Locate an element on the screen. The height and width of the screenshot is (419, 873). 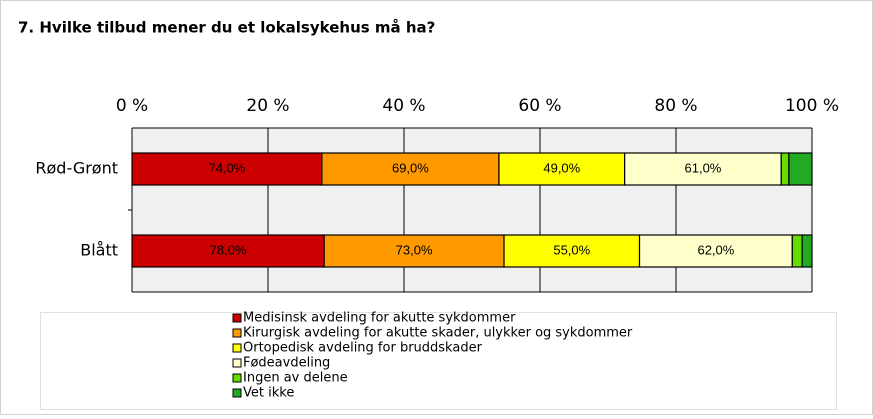
y-tick-label: Rød-Grønt is located at coordinates (76, 168).